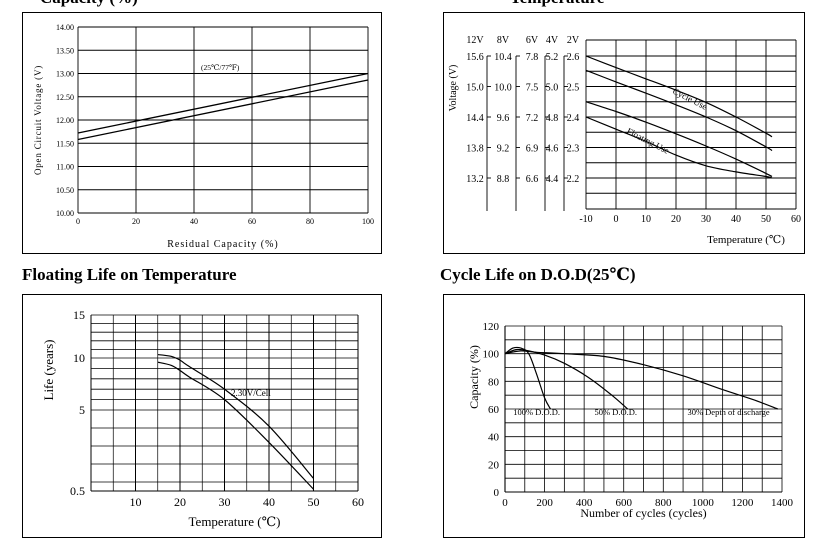  I want to click on x-tick-label: 100, so click(368, 221).